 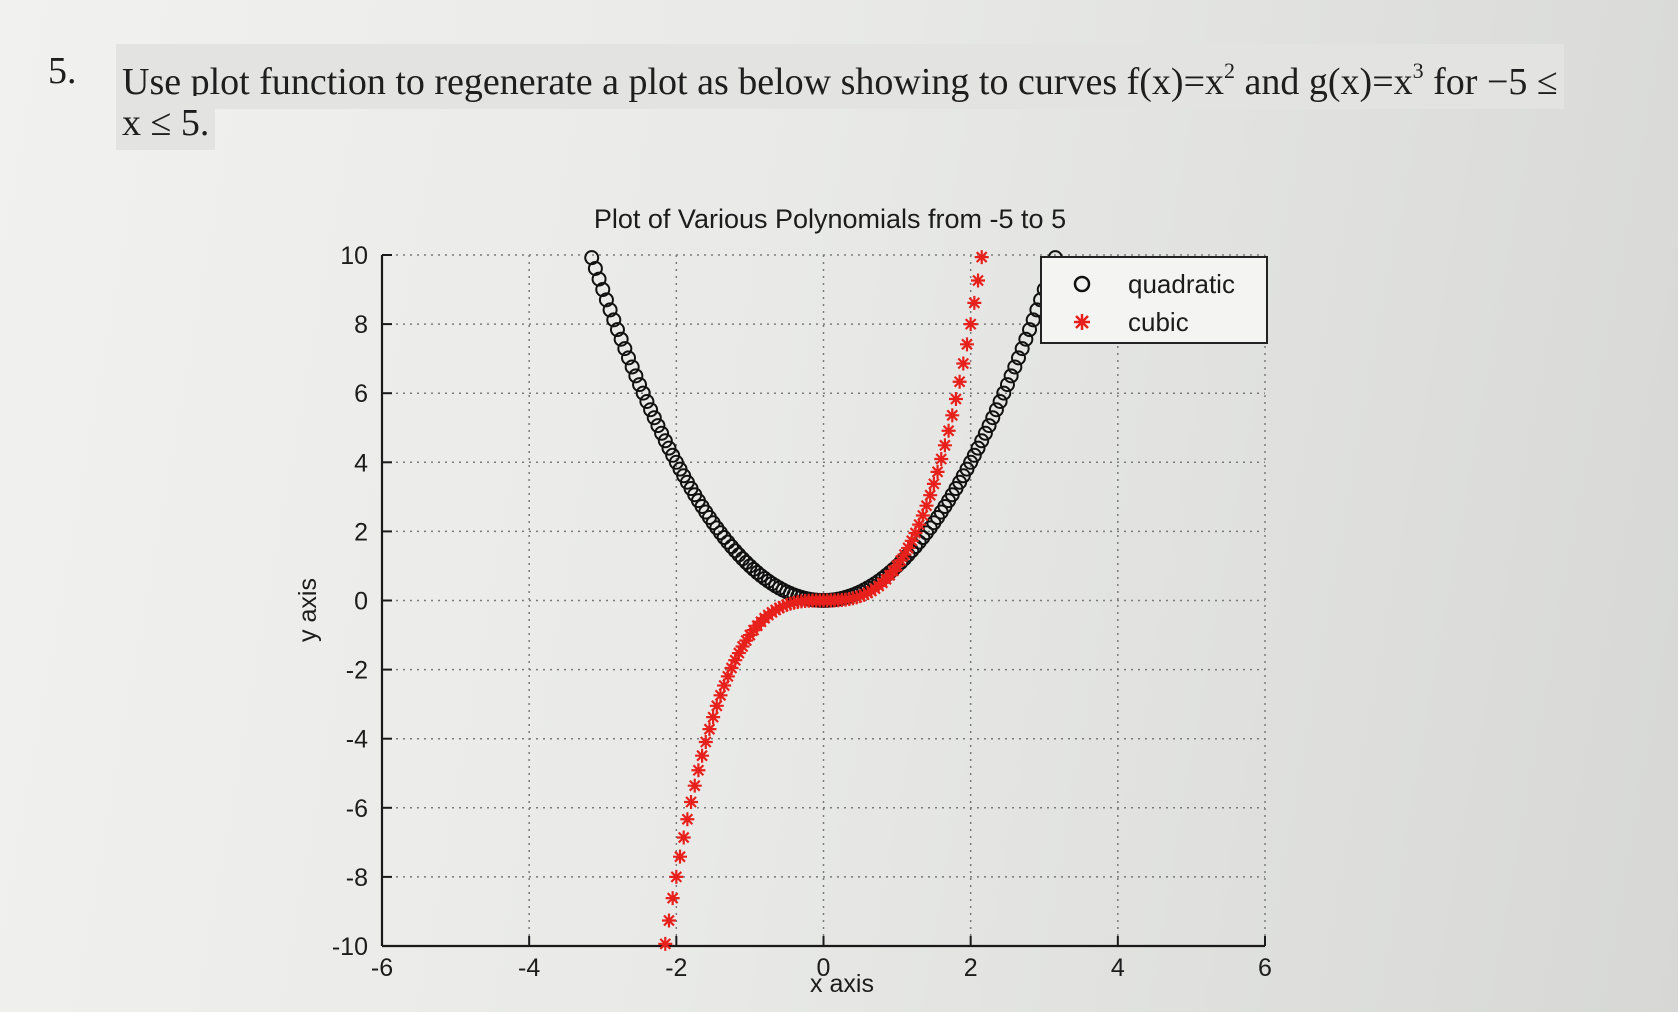 I want to click on x-tick-label: -2, so click(x=676, y=968).